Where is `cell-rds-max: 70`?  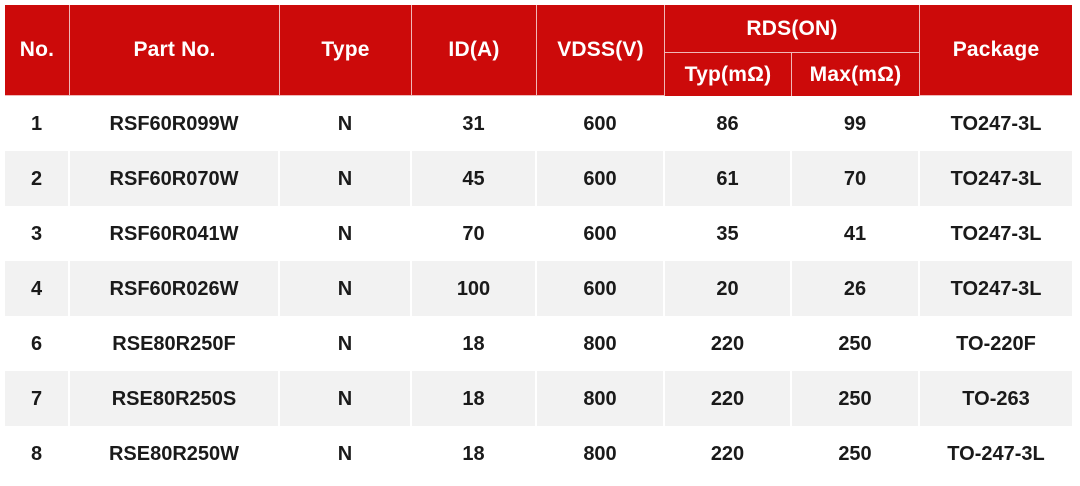
cell-rds-max: 70 is located at coordinates (856, 178).